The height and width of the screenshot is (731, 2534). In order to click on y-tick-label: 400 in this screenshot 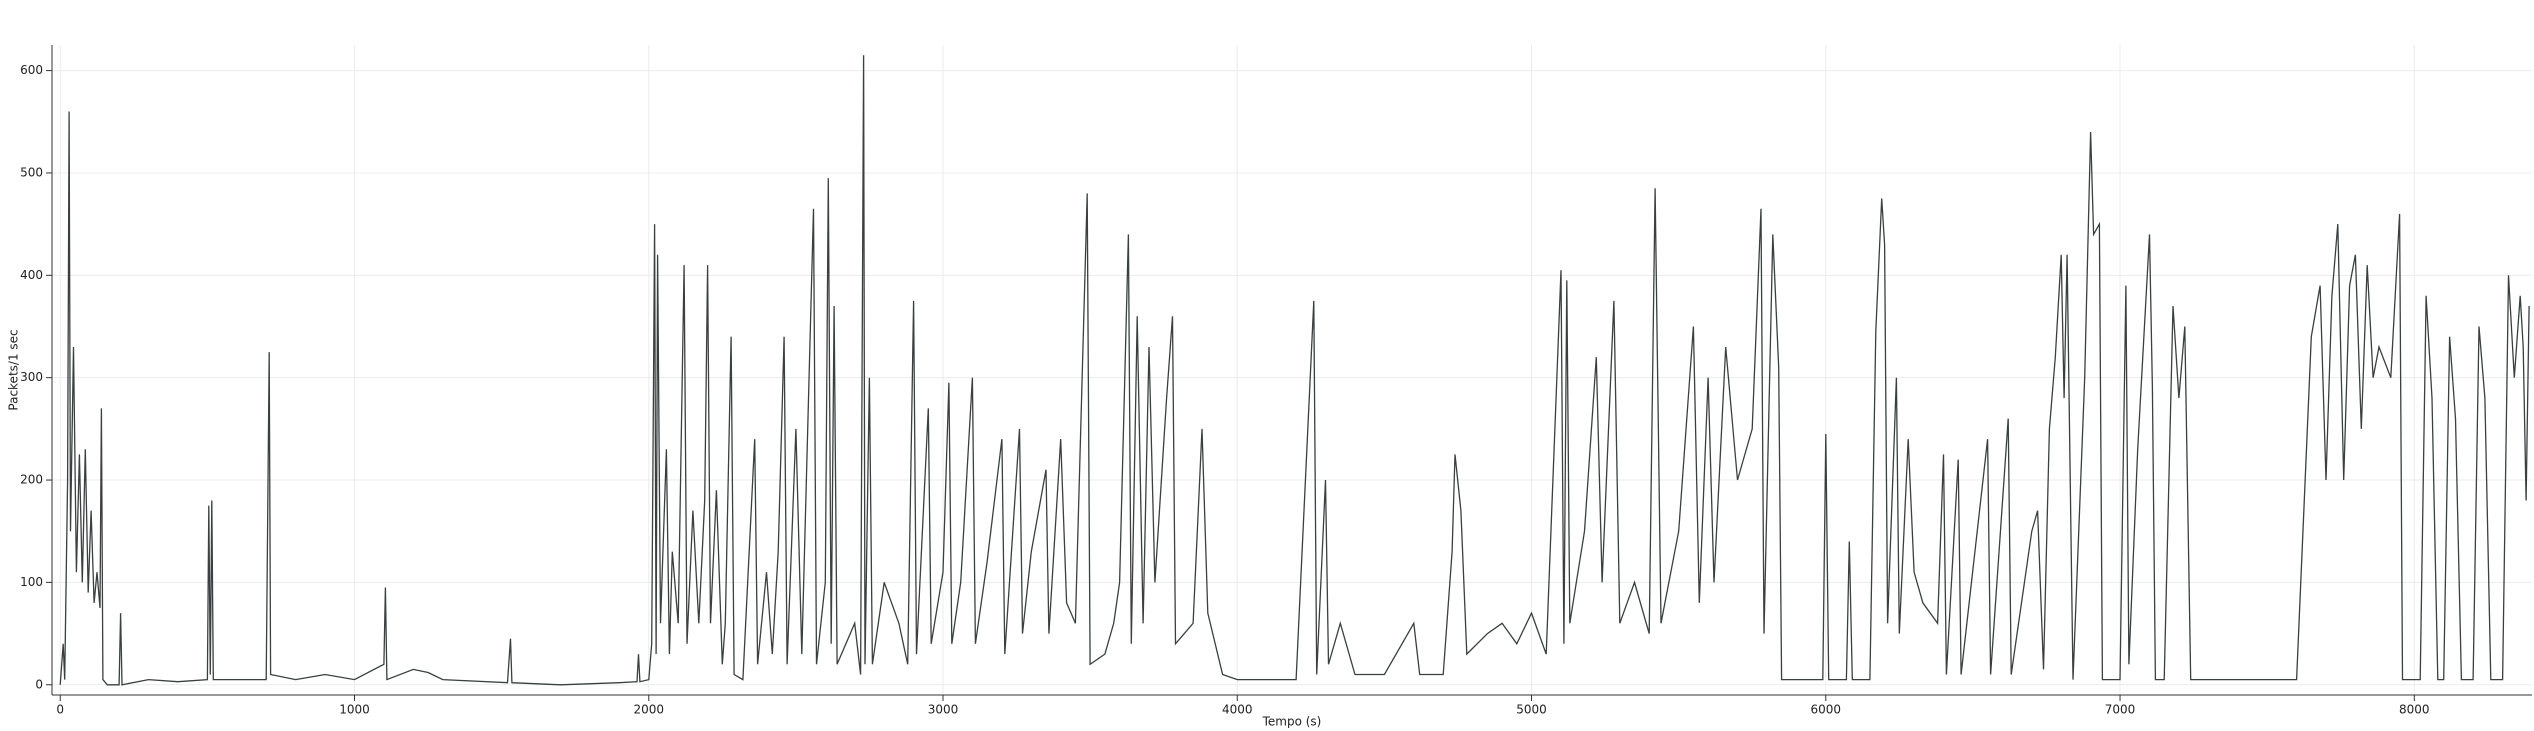, I will do `click(31, 275)`.